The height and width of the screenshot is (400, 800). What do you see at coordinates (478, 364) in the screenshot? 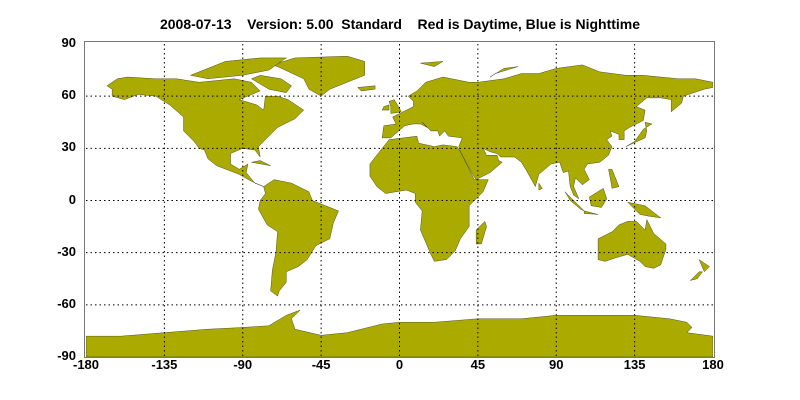
I see `x-tick-label: 45` at bounding box center [478, 364].